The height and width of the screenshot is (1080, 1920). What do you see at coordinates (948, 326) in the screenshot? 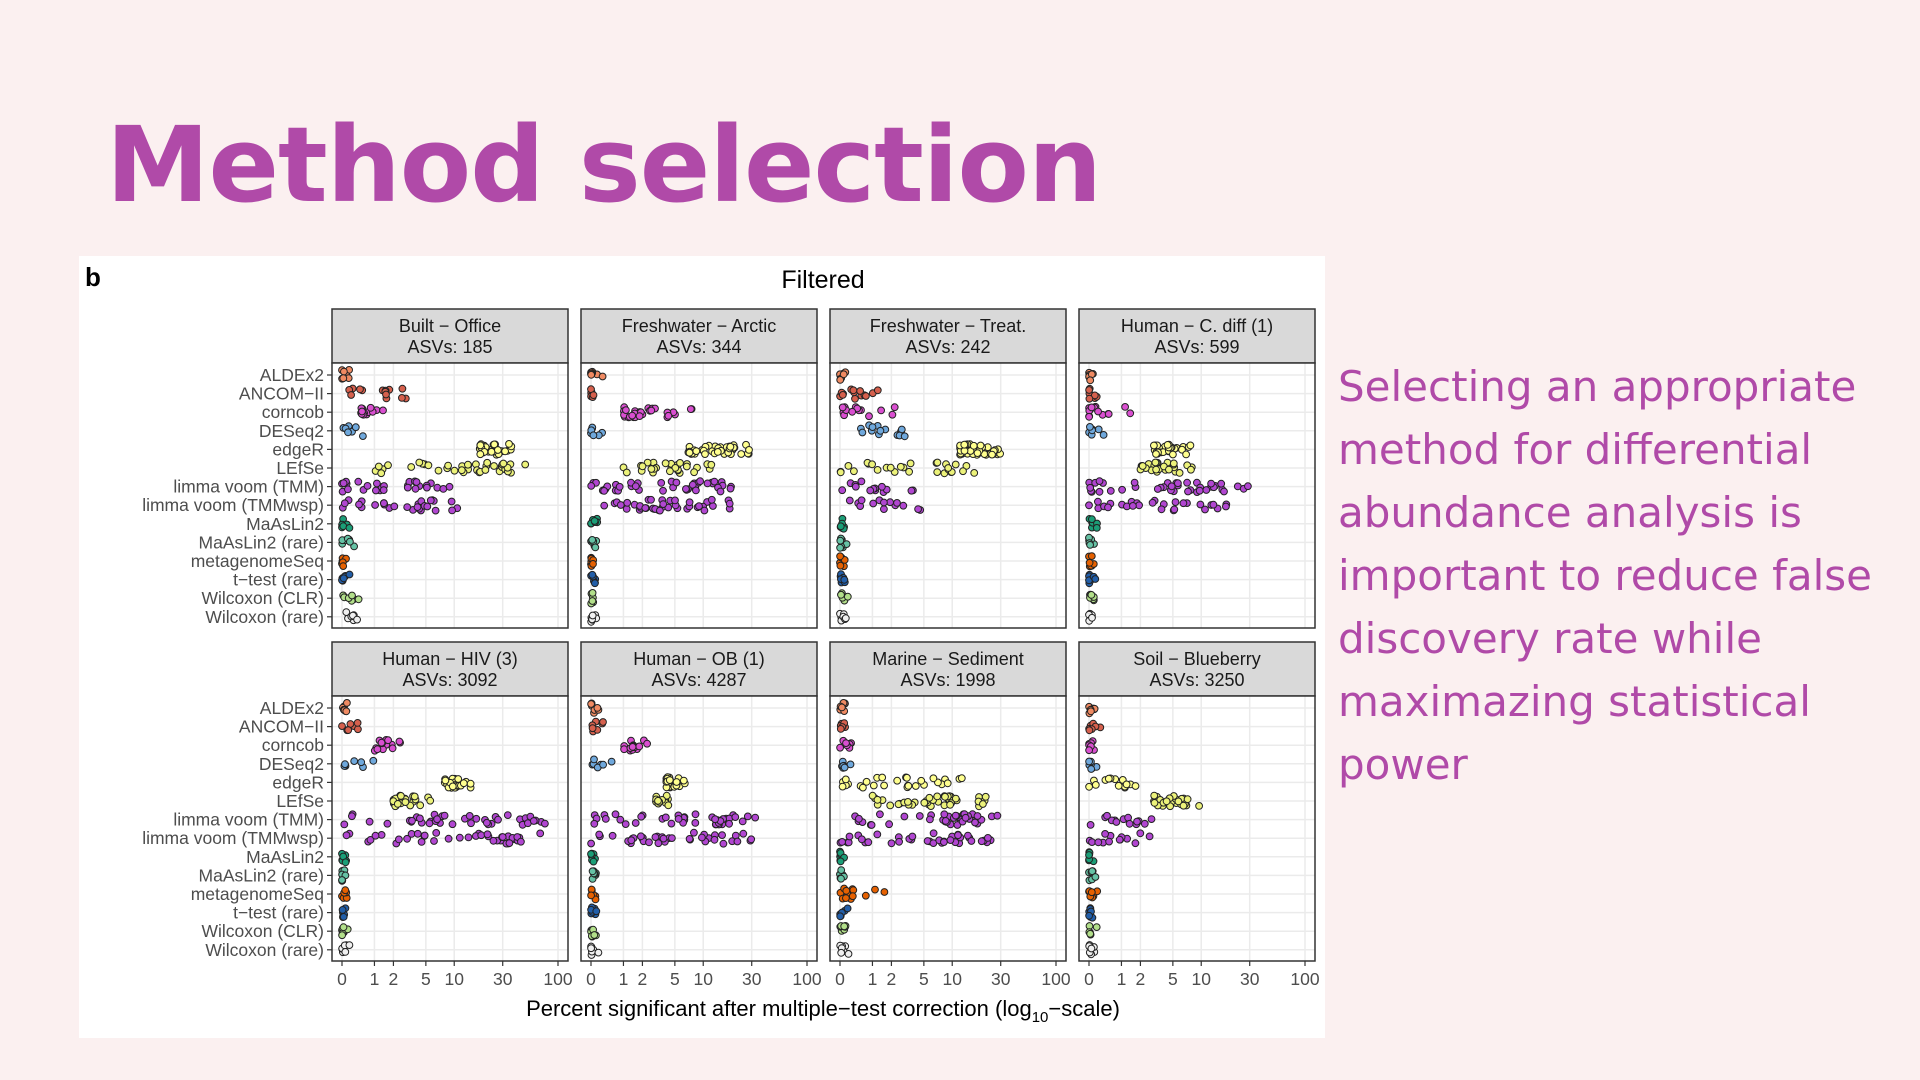
I see `facet-dataset-label: Freshwater − Treat.` at bounding box center [948, 326].